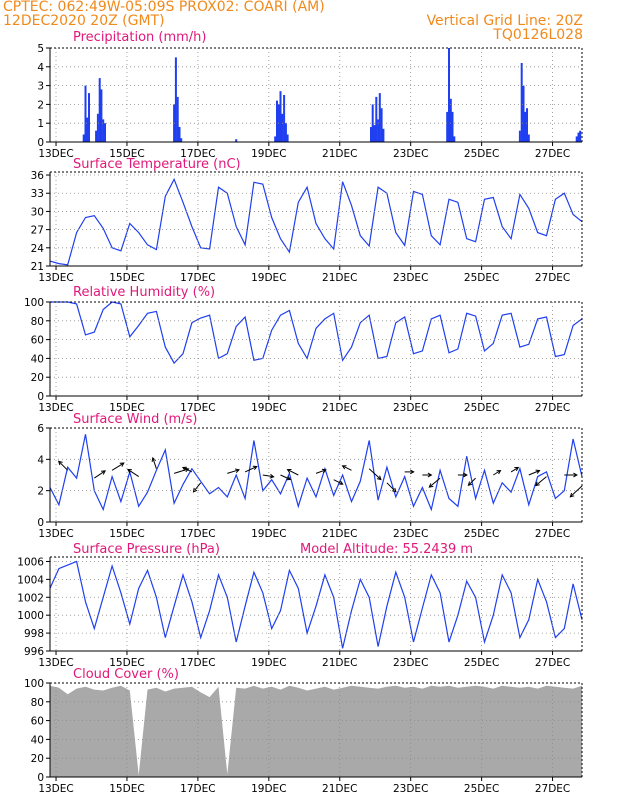 This screenshot has width=618, height=800. Describe the element at coordinates (37, 194) in the screenshot. I see `y-tick-label: 33` at that location.